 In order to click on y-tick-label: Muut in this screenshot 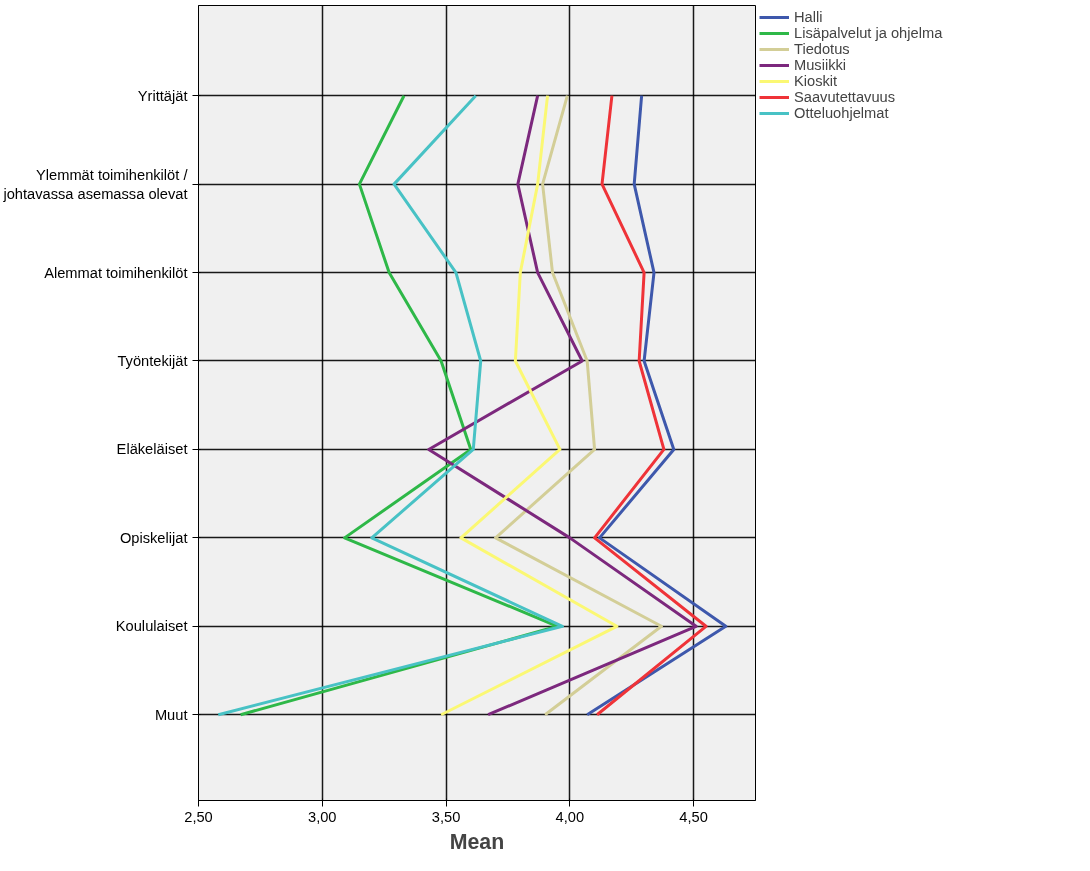, I will do `click(171, 714)`.